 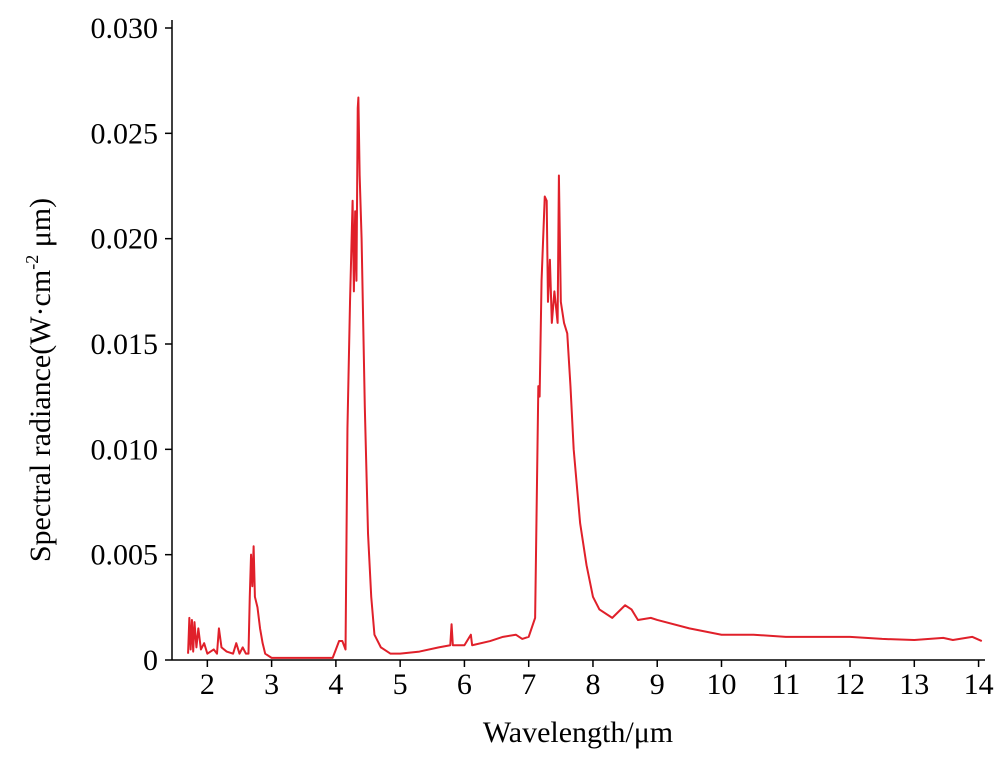 What do you see at coordinates (40, 226) in the screenshot?
I see `y-axis-label-part: μm)` at bounding box center [40, 226].